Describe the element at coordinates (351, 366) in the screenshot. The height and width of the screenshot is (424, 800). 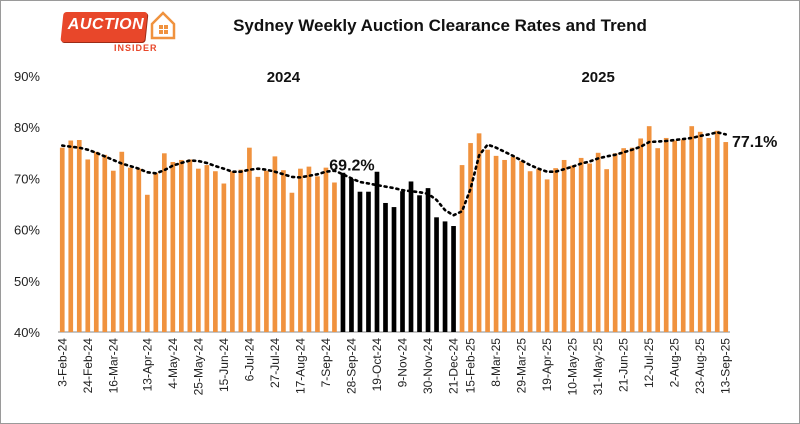
I see `x-tick-label: 28-Sep-24` at that location.